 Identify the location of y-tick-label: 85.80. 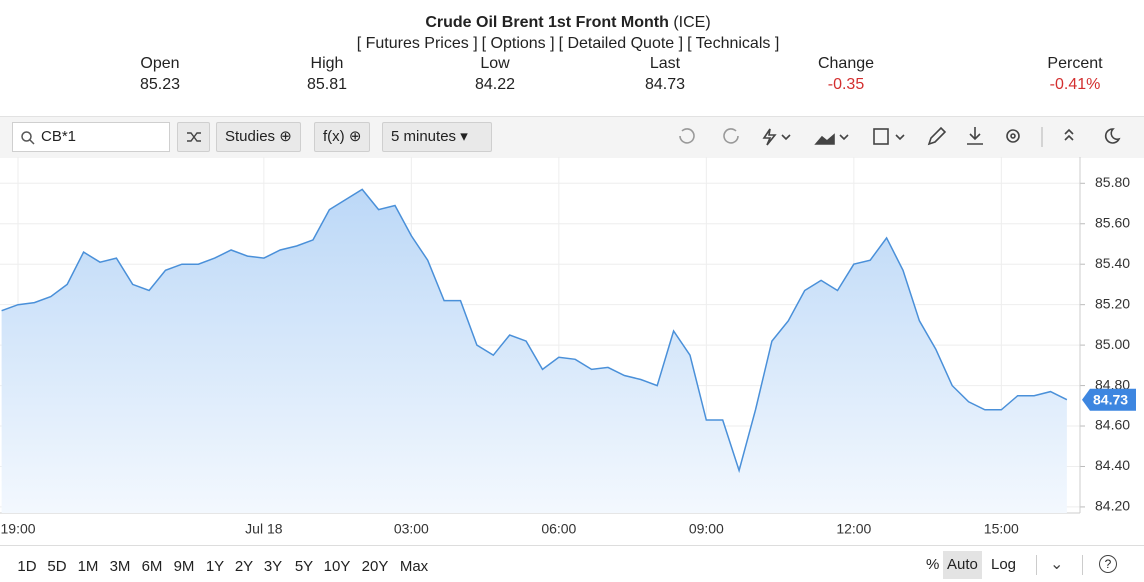
(1112, 182).